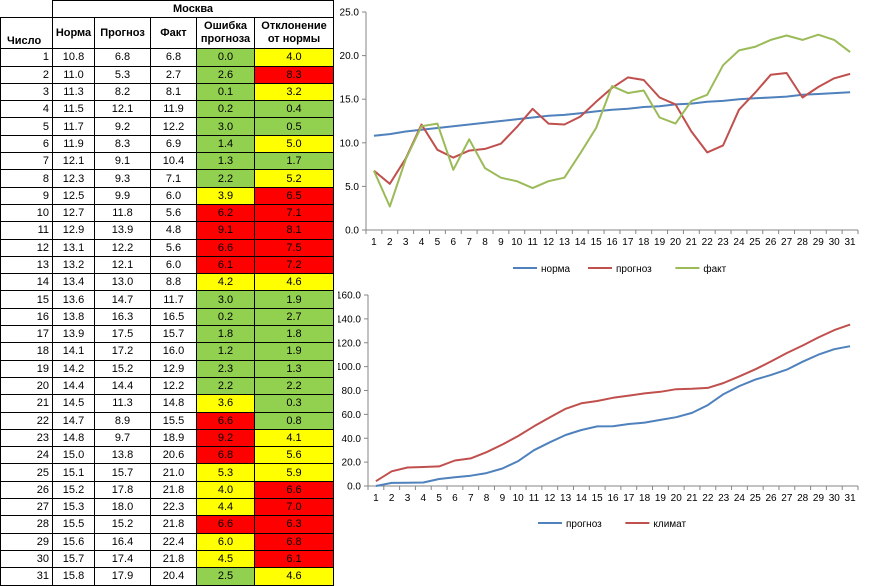 This screenshot has height=586, width=870. What do you see at coordinates (390, 242) in the screenshot?
I see `x-tick-label: 2` at bounding box center [390, 242].